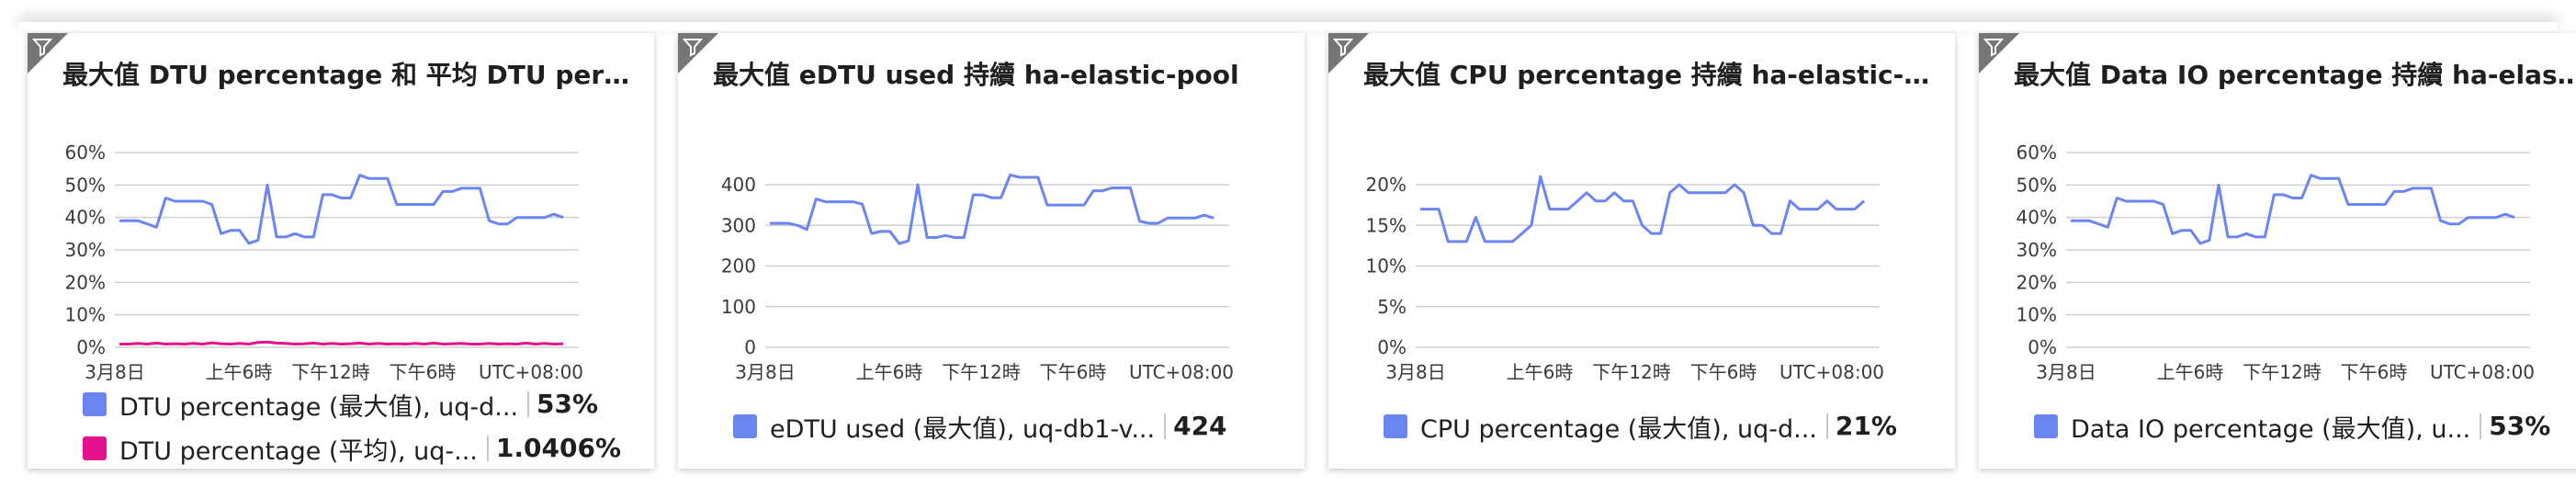 The height and width of the screenshot is (498, 2576). I want to click on legend-value: 1.0406%, so click(553, 448).